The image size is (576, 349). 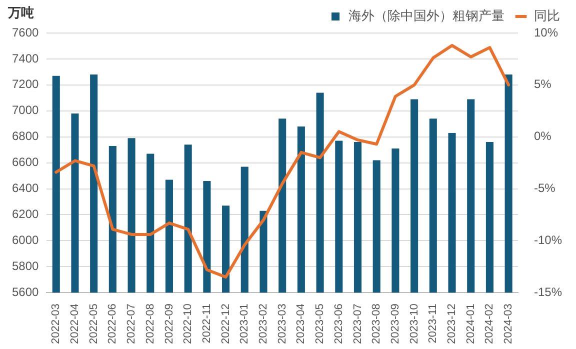 I want to click on x-tick-label: 2023-10, so click(x=414, y=324).